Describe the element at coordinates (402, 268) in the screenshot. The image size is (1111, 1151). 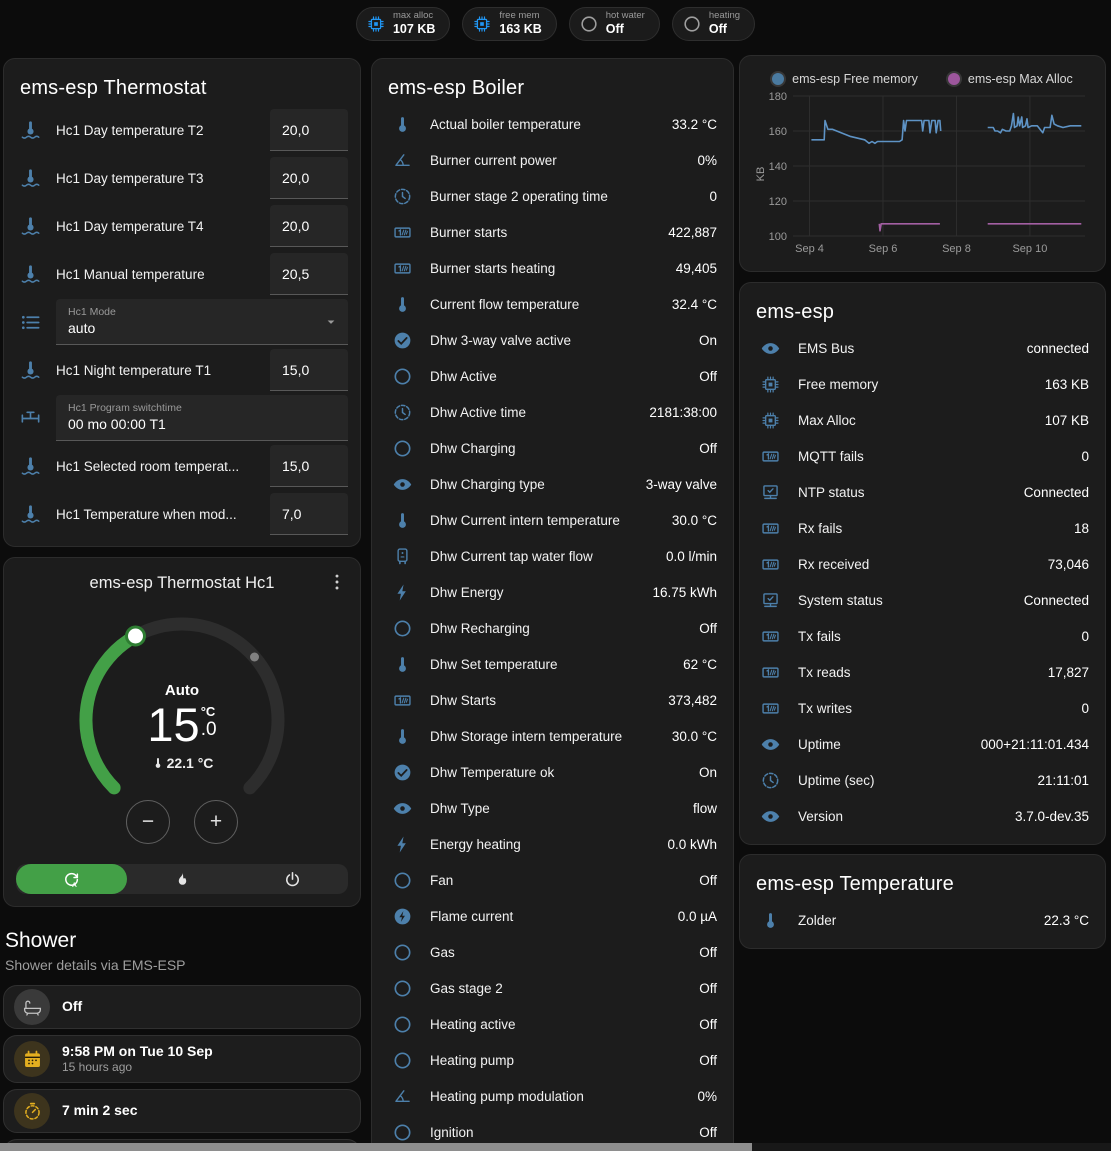
I see `counter-icon` at that location.